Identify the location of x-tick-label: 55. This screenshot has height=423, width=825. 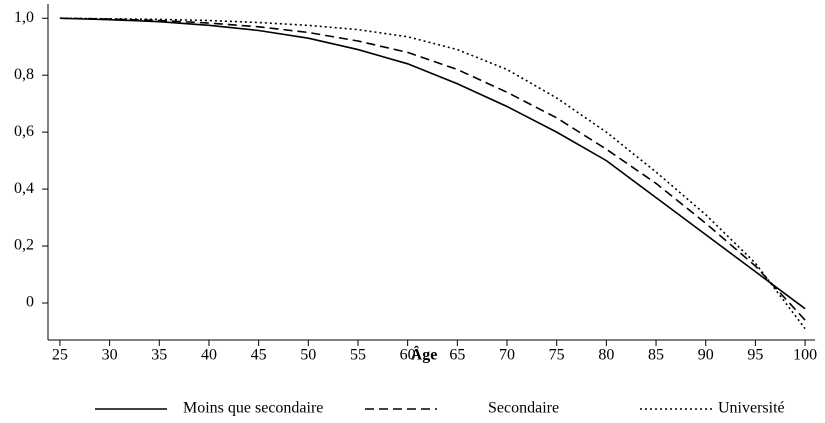
(358, 355).